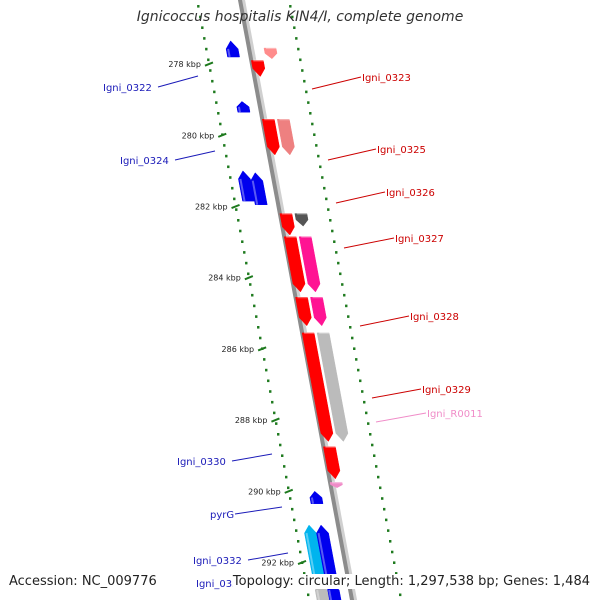 This screenshot has width=600, height=600. I want to click on gene-label: Igni_0325, so click(401, 150).